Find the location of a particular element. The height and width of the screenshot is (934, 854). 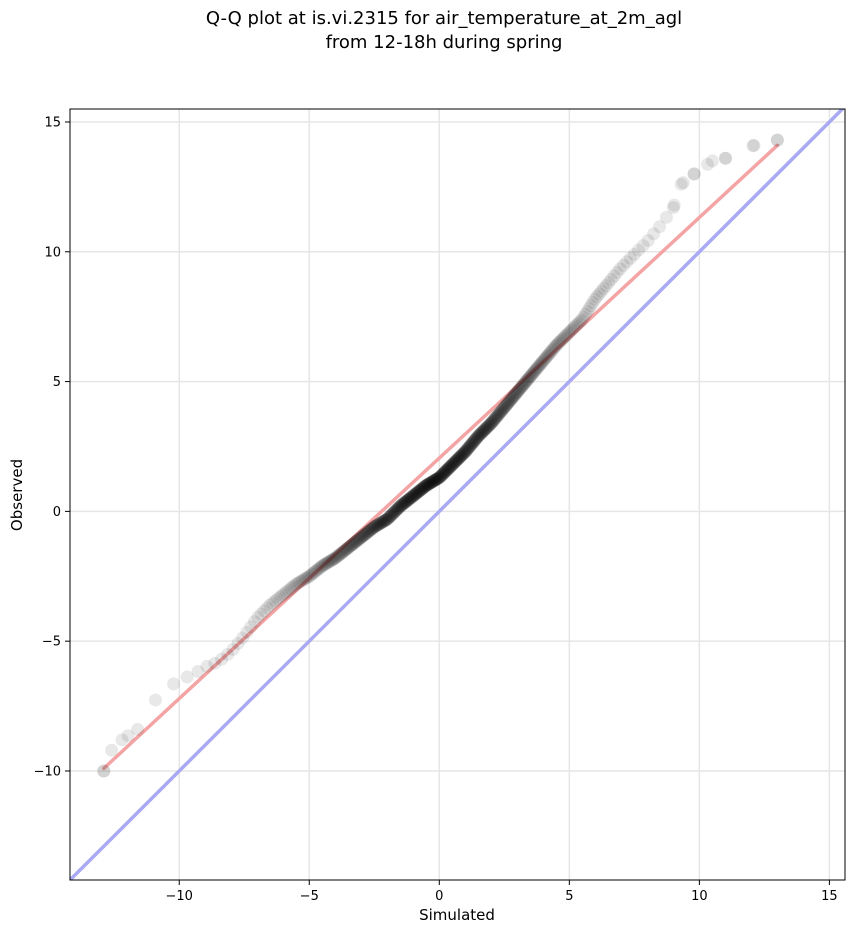

x-tick-label: 15 is located at coordinates (829, 896).